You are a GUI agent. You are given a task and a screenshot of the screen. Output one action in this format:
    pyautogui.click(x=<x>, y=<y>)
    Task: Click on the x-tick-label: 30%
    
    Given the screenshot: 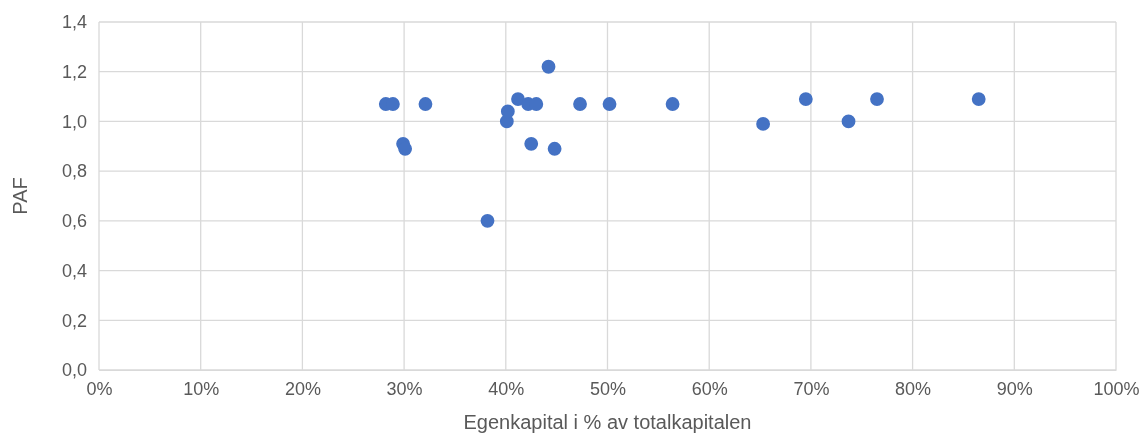 What is the action you would take?
    pyautogui.click(x=404, y=388)
    